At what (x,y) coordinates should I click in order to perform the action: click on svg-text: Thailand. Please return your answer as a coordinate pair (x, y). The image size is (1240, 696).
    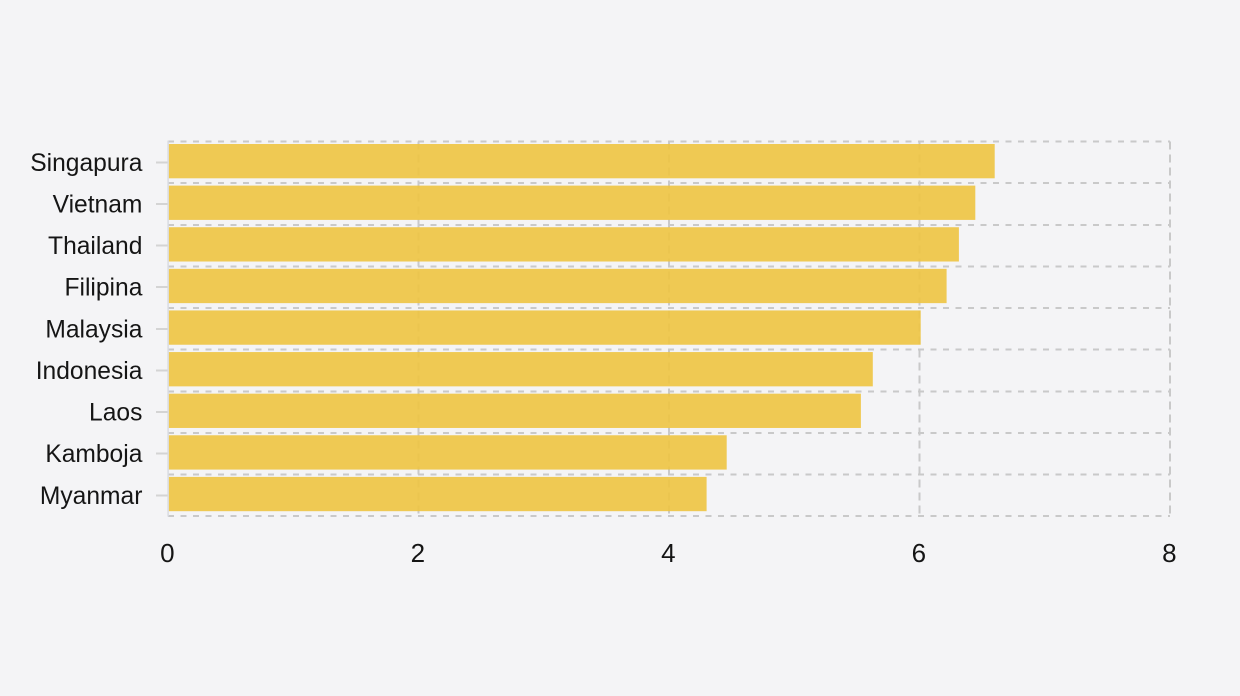
    Looking at the image, I should click on (95, 246).